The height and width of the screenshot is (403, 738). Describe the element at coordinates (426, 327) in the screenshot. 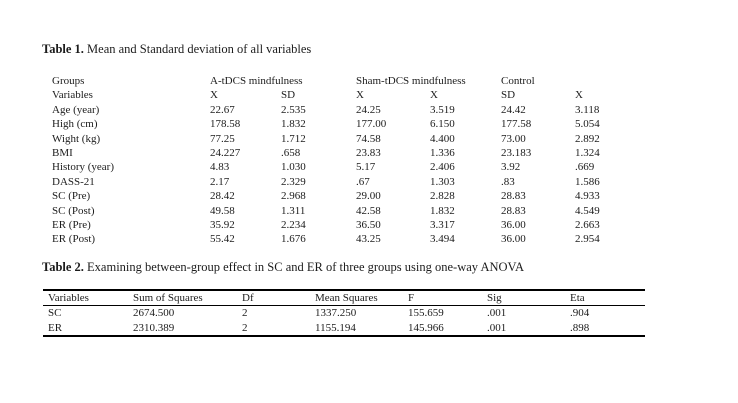

I see `table-cell: 145.966` at that location.